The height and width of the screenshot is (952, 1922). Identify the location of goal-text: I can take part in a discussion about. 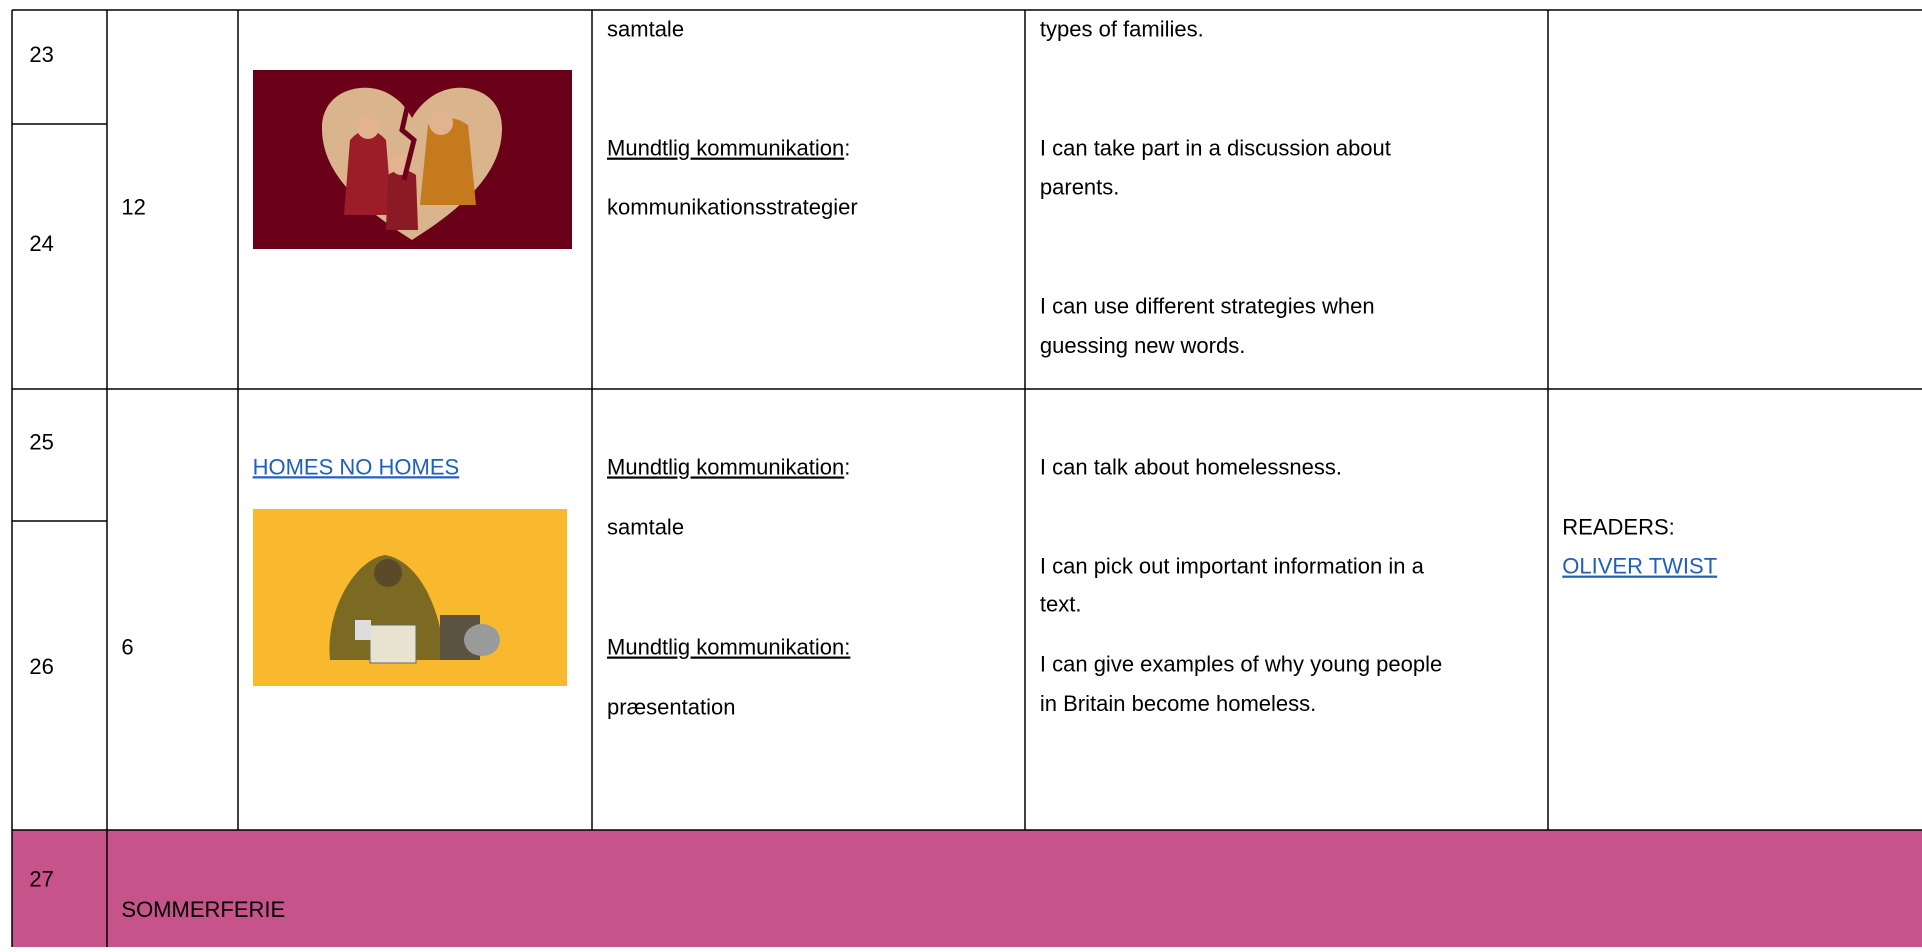
(1215, 147).